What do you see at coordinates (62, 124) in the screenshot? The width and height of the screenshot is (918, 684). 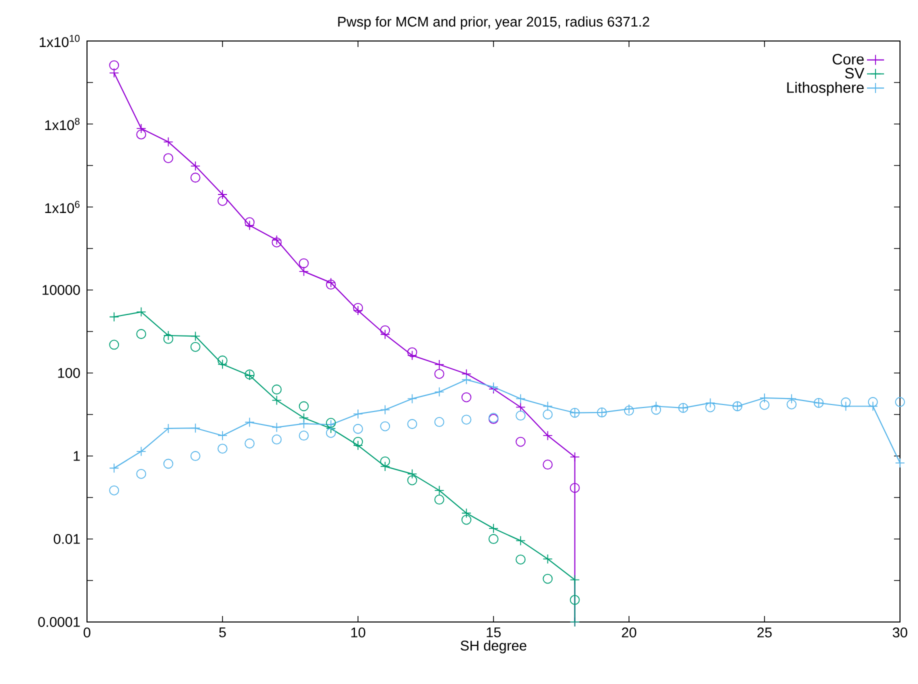 I see `y-tick-label: 1x10$^{8}$` at bounding box center [62, 124].